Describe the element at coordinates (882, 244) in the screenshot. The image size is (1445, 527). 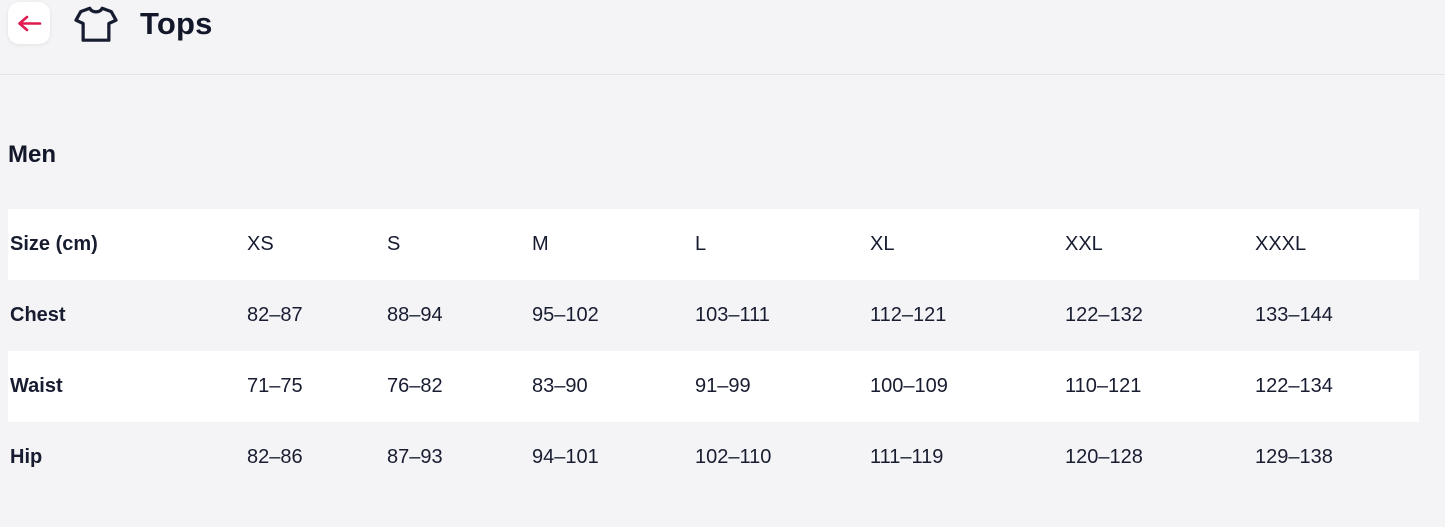
I see `column-header: XL` at that location.